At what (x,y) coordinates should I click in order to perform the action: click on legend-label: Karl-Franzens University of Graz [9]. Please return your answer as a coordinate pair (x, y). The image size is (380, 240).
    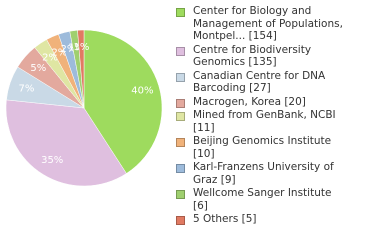
    Looking at the image, I should click on (263, 173).